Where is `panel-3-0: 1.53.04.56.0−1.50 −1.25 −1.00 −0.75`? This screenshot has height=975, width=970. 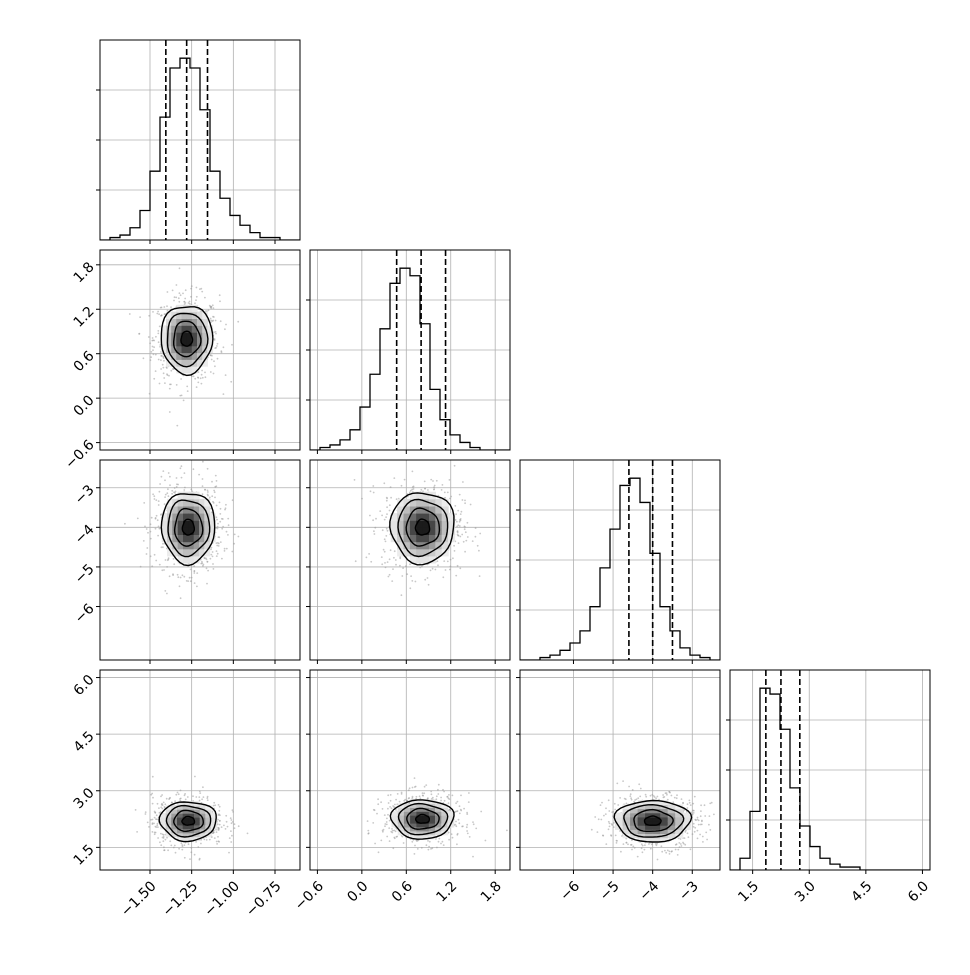
panel-3-0: 1.53.04.56.0−1.50 −1.25 −1.00 −0.75 is located at coordinates (186, 794).